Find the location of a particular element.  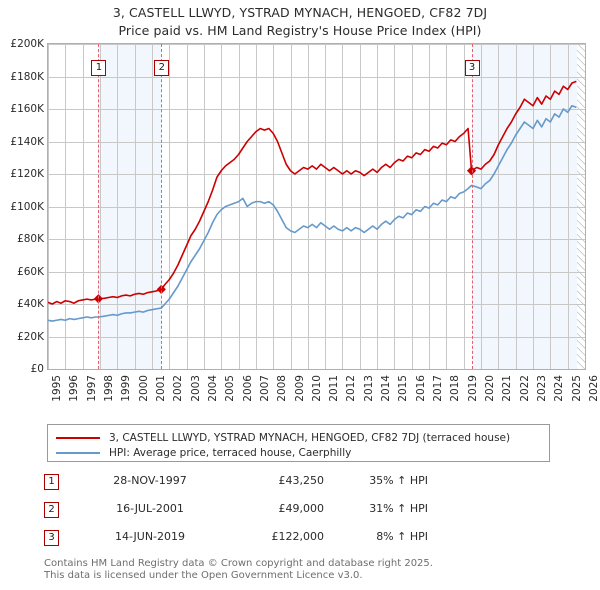

sale-marker-badge: 3 is located at coordinates (472, 68).